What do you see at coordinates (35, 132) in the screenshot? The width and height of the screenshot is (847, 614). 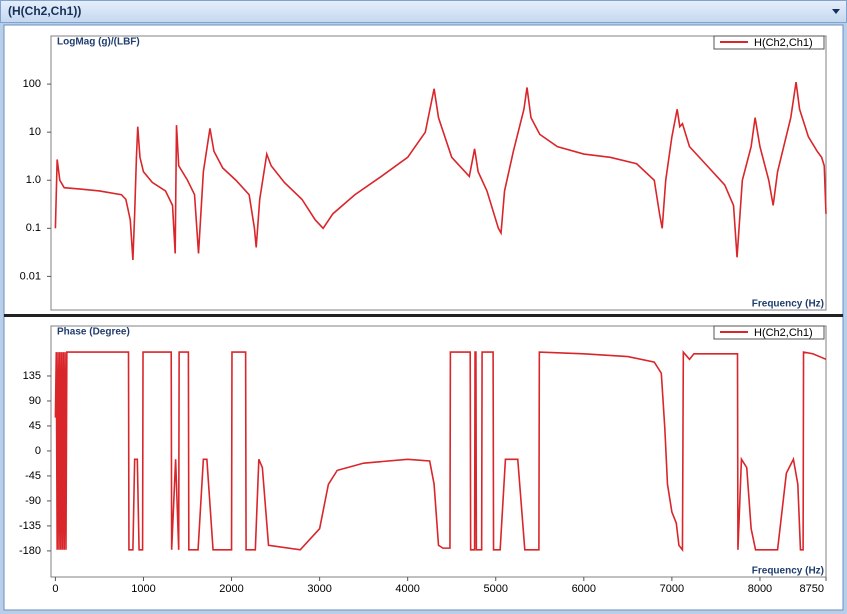 I see `y-tick-label: 10` at bounding box center [35, 132].